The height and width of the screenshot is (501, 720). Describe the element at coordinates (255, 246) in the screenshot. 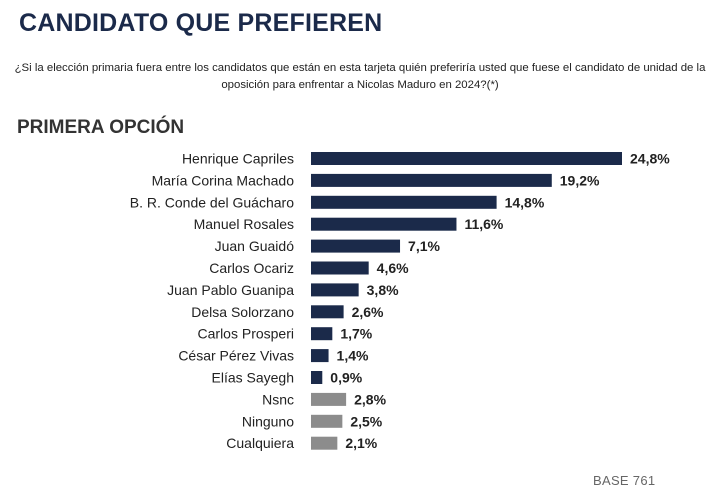

I see `category-label: Juan Guaidó` at that location.